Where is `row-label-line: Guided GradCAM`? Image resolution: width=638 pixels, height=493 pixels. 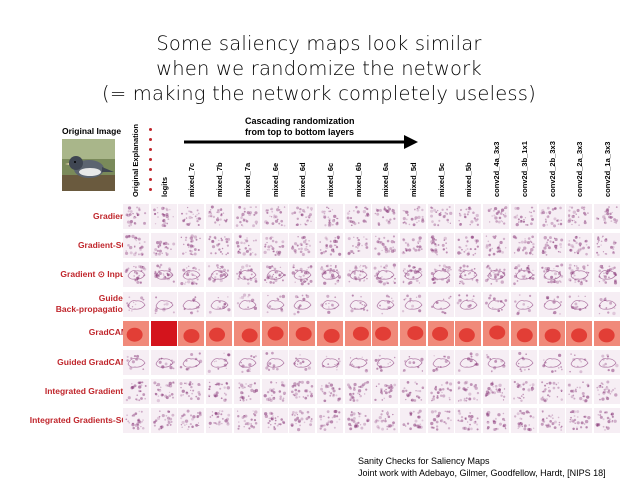 row-label-line: Guided GradCAM is located at coordinates (92, 361).